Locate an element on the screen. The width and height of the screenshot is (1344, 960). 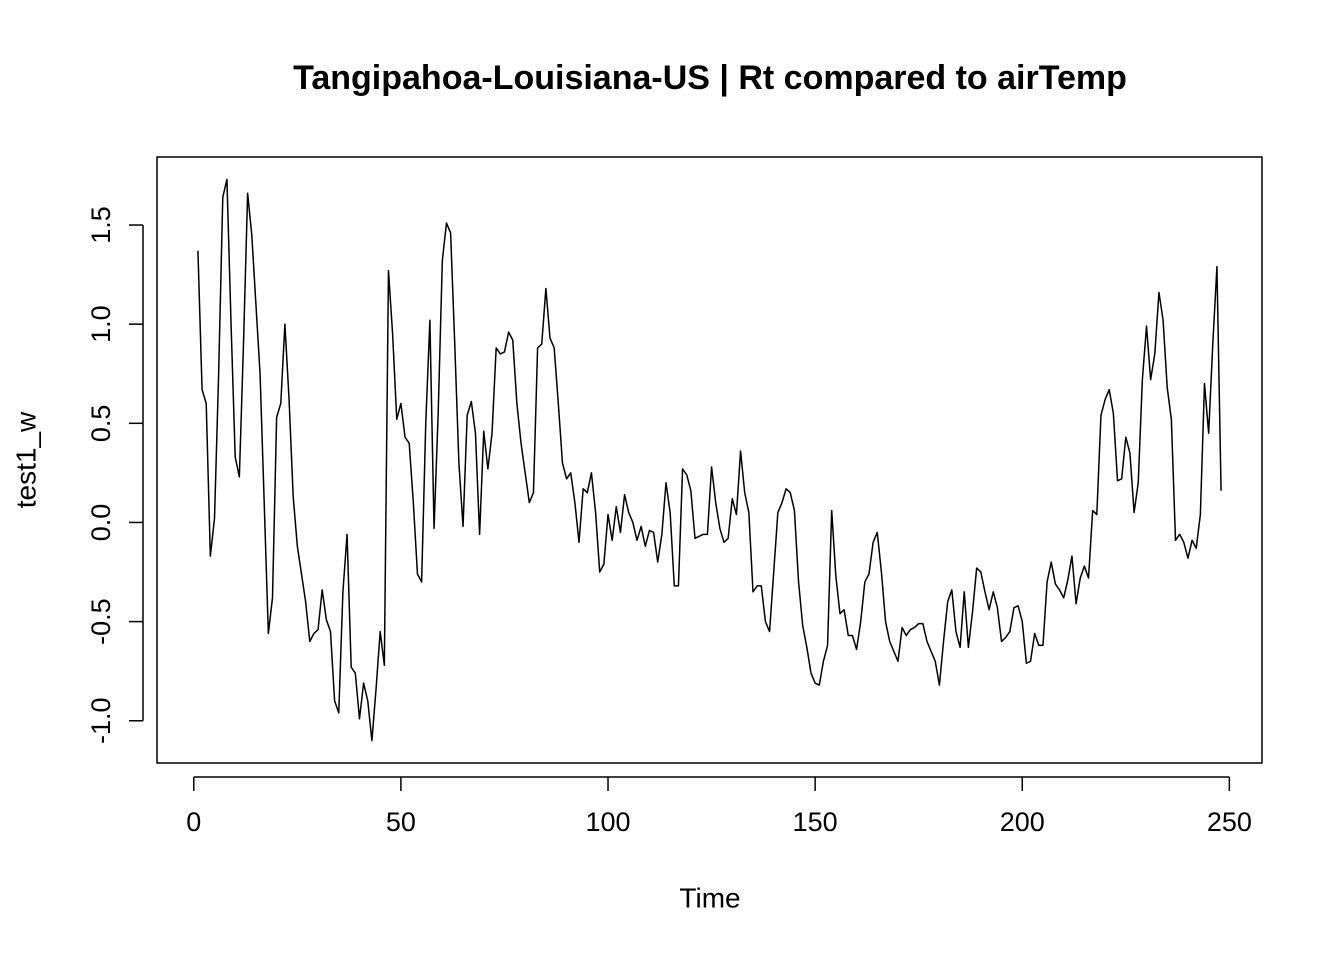
y-tick-label: 0.0 is located at coordinates (101, 523).